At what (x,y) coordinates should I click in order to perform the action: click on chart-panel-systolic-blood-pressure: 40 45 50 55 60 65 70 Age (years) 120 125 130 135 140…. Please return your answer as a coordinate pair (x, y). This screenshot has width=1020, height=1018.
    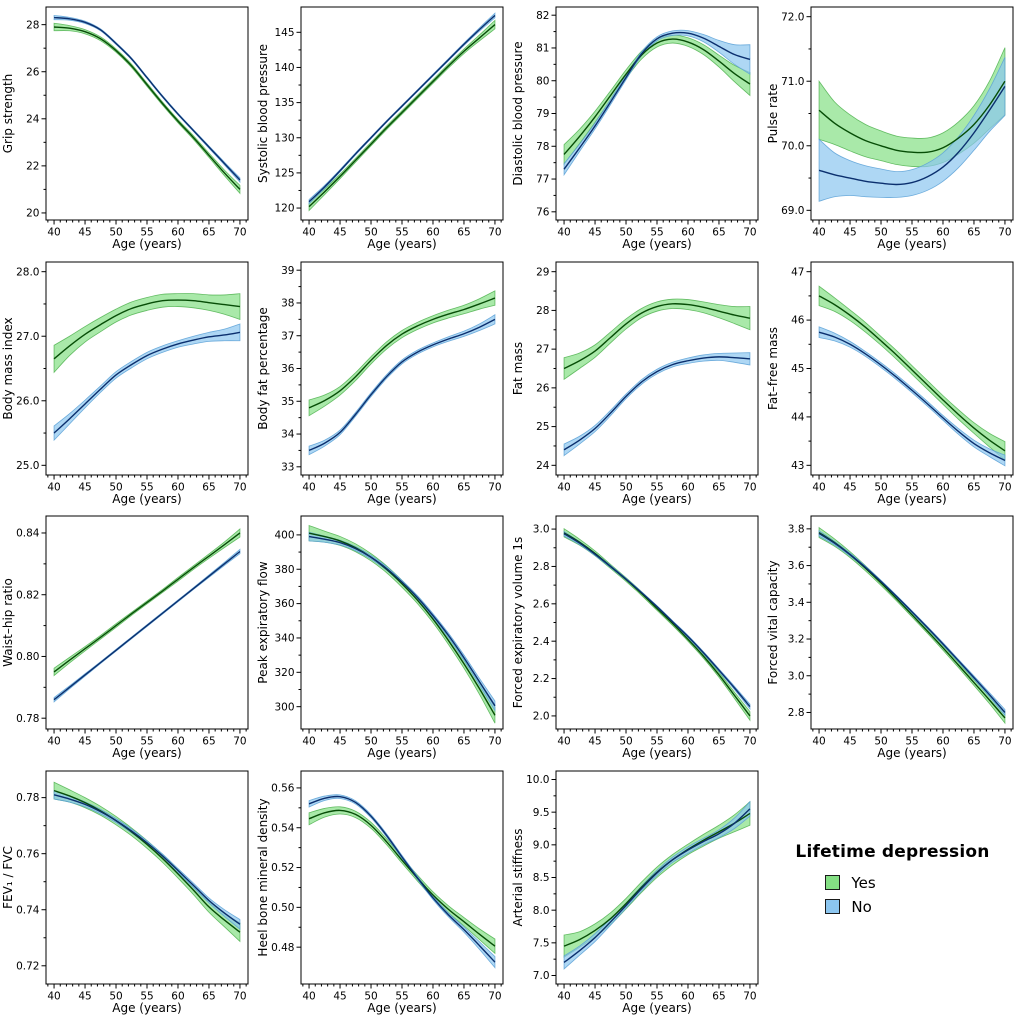
    Looking at the image, I should click on (382, 127).